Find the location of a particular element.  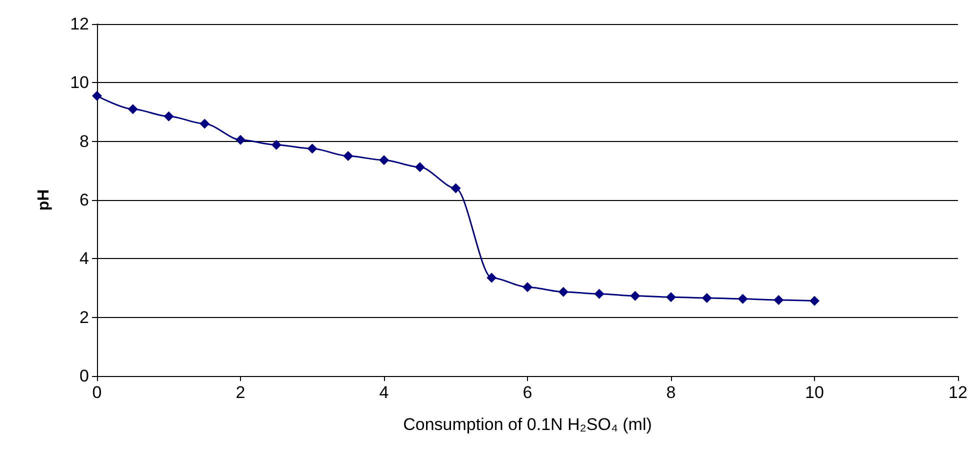

y-tick-label: 2 is located at coordinates (84, 317).